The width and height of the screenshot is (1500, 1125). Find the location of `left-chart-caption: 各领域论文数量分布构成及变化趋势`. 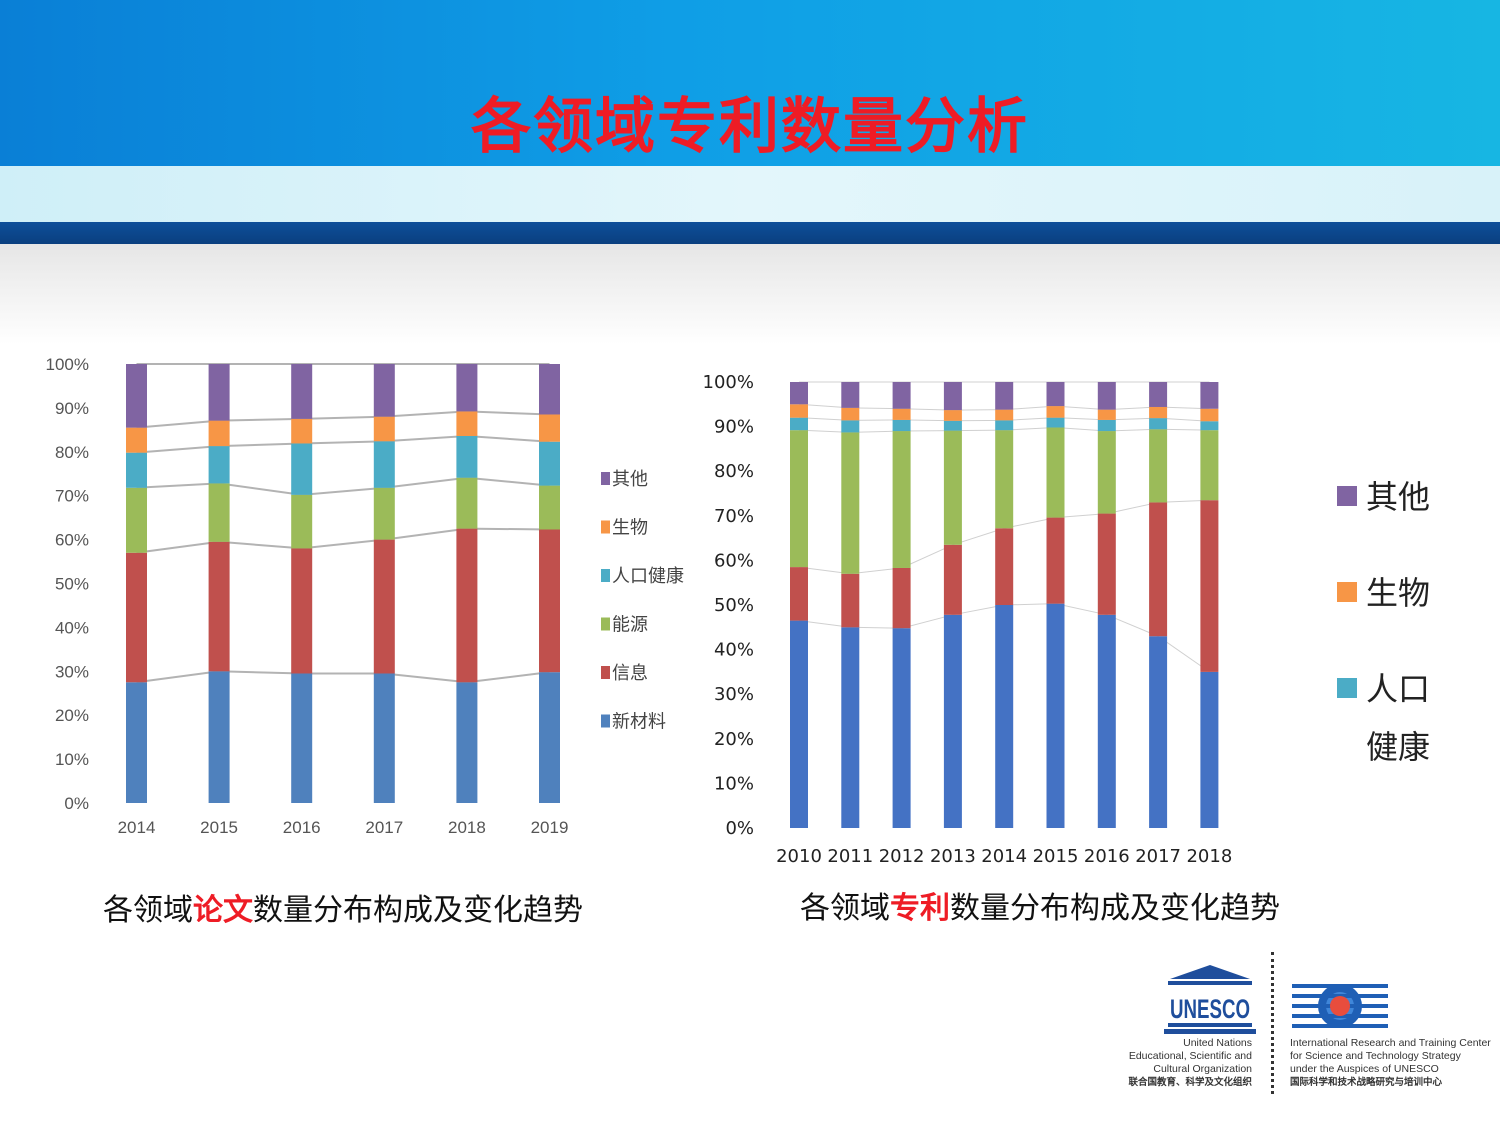

left-chart-caption: 各领域论文数量分布构成及变化趋势 is located at coordinates (343, 907).